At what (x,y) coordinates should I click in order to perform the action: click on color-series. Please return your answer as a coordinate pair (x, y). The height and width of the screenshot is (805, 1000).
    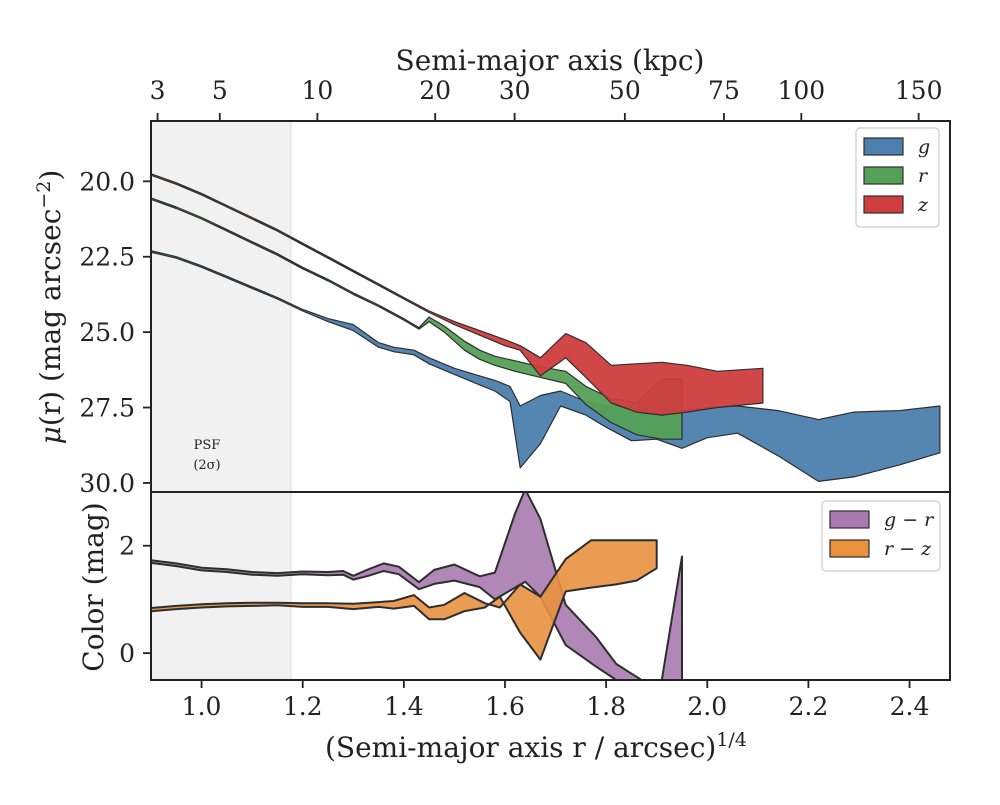
    Looking at the image, I should click on (417, 586).